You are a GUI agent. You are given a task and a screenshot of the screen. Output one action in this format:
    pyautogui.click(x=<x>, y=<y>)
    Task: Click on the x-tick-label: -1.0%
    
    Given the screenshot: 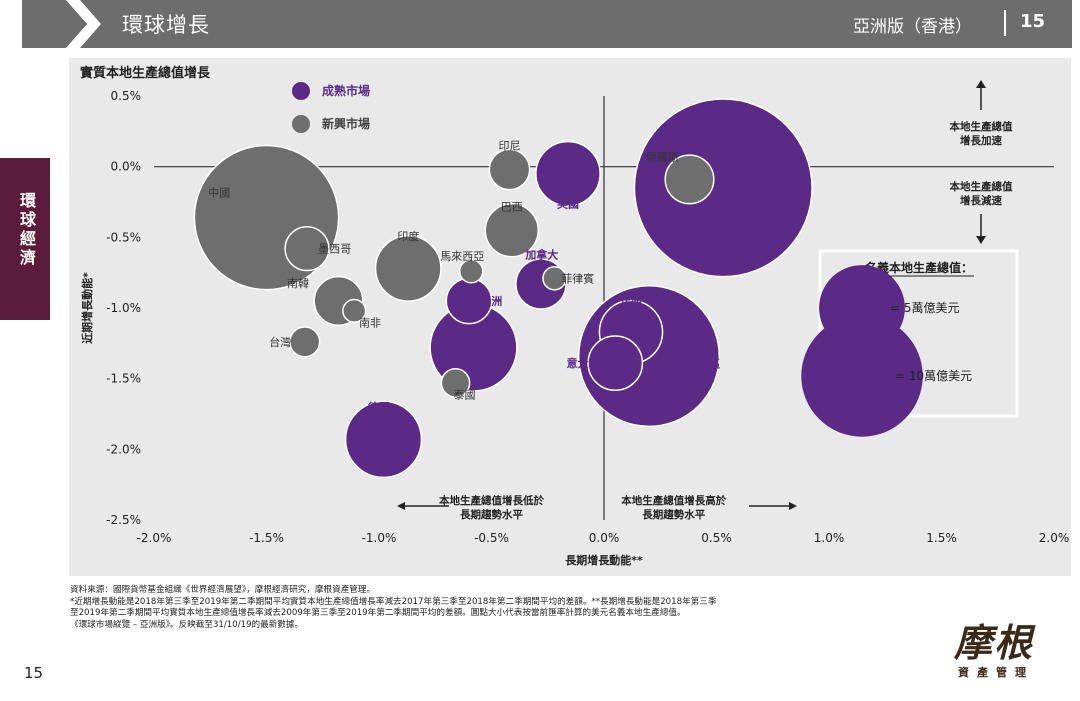 What is the action you would take?
    pyautogui.click(x=379, y=538)
    